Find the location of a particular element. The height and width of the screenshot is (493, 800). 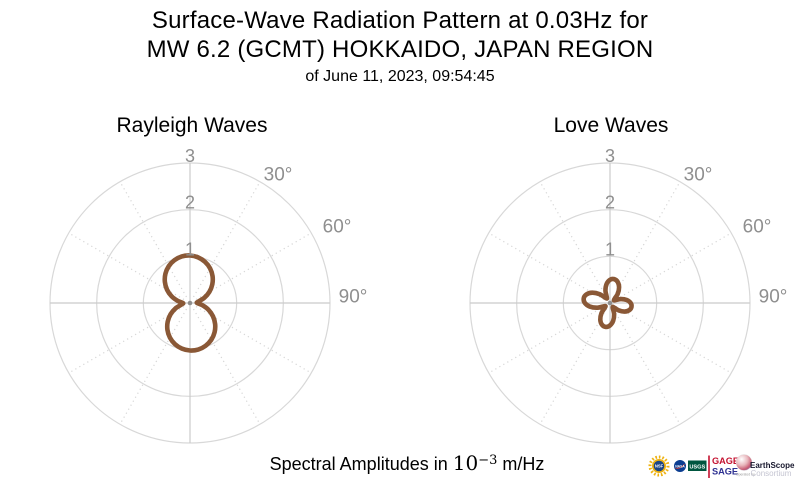

nsf-logo: NSF is located at coordinates (659, 466).